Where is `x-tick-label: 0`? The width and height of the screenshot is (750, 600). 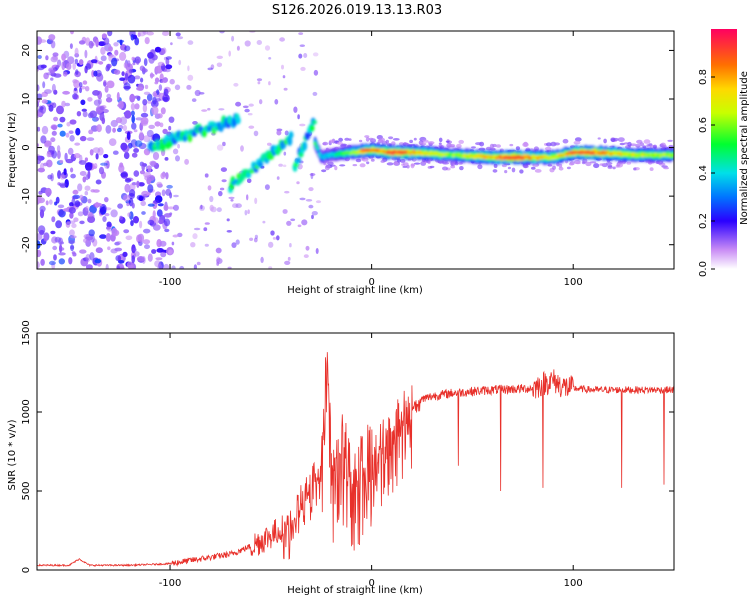 x-tick-label: 0 is located at coordinates (371, 282).